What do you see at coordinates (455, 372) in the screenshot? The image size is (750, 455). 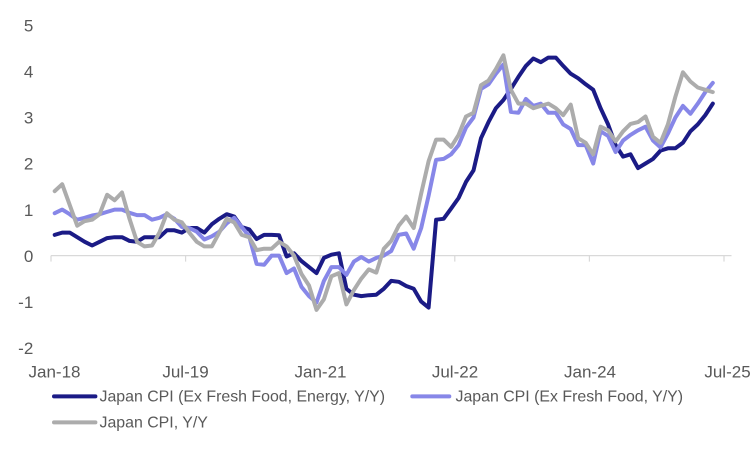 I see `svg-text: Jul-22` at bounding box center [455, 372].